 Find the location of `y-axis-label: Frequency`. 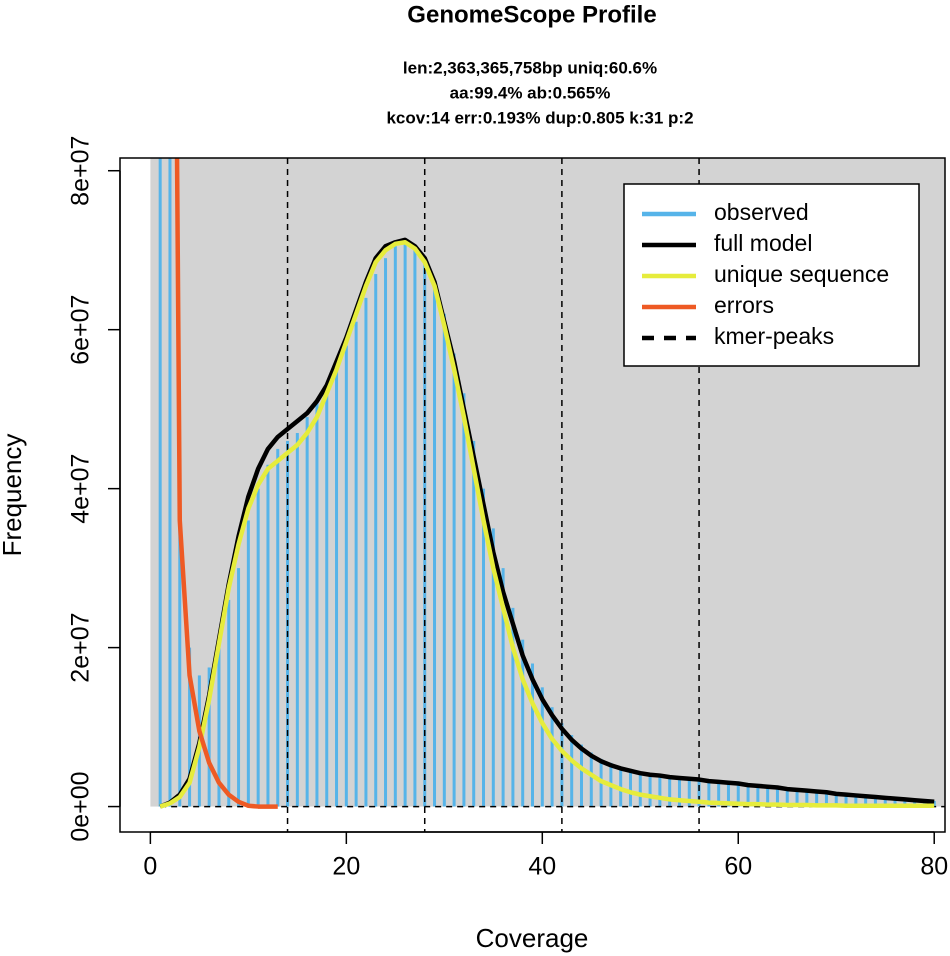

y-axis-label: Frequency is located at coordinates (13, 495).